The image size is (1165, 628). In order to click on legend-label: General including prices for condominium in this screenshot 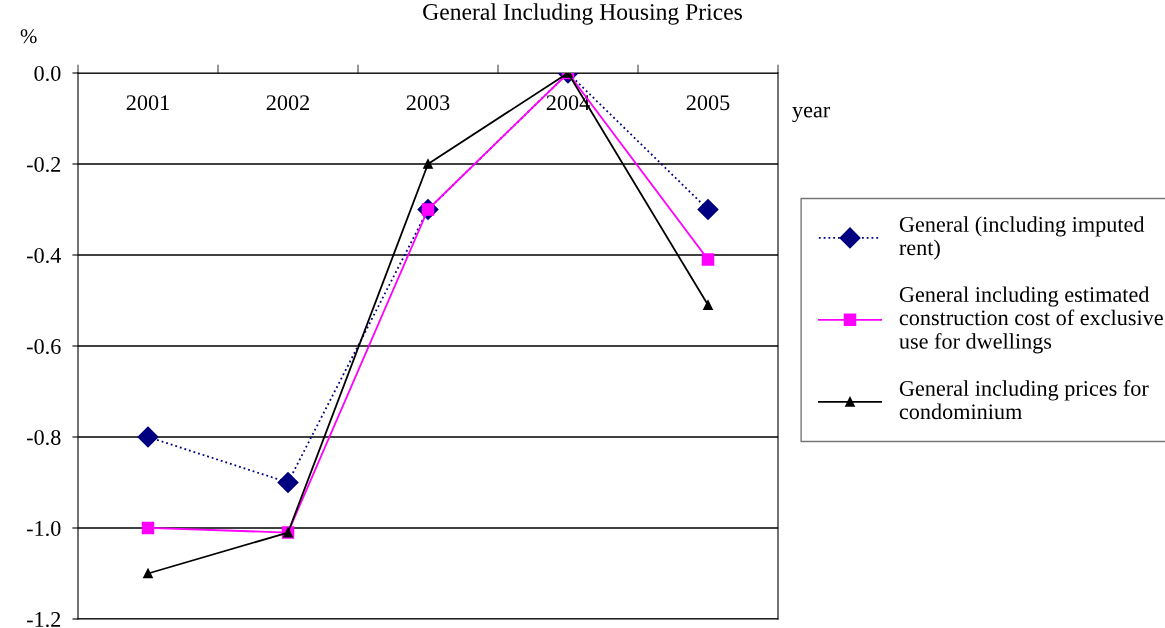, I will do `click(1024, 400)`.